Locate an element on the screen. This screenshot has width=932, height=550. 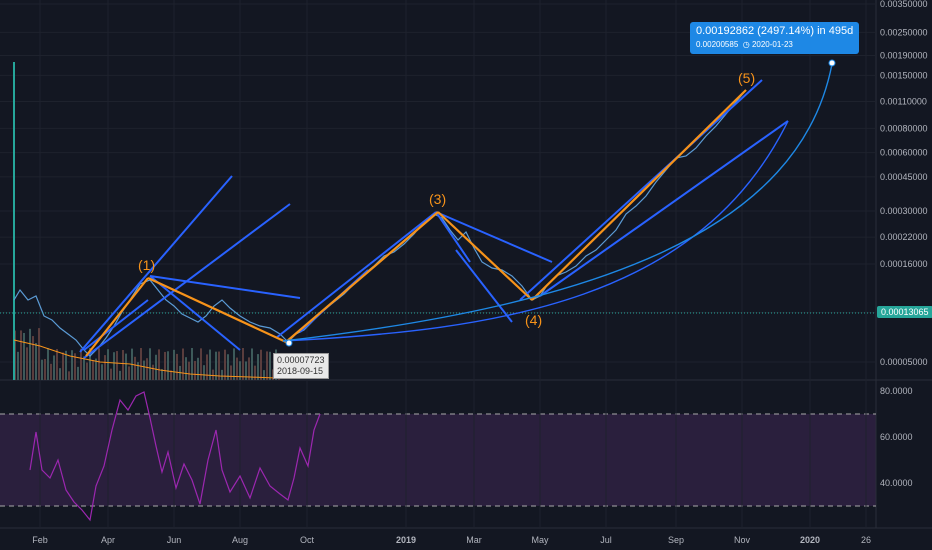
time-tick-label: Mar is located at coordinates (474, 540).